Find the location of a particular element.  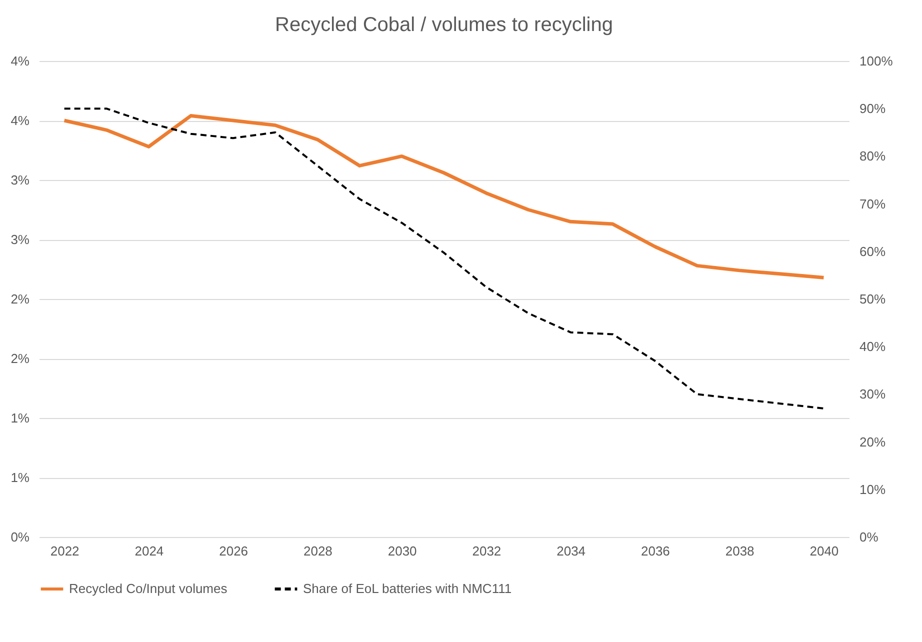

y2-tick-label: 0% is located at coordinates (869, 537).